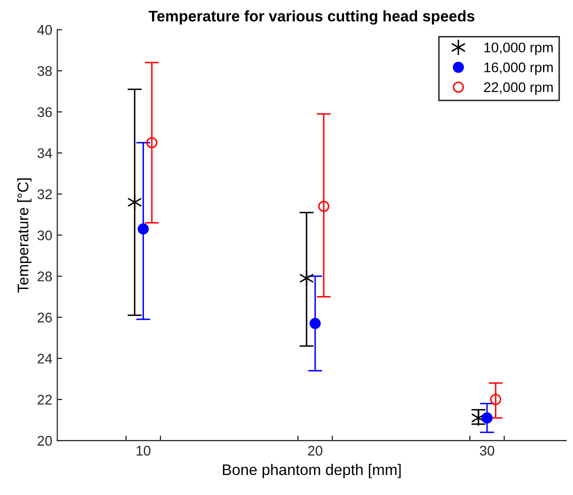  What do you see at coordinates (45, 399) in the screenshot?
I see `y-tick-label: 22` at bounding box center [45, 399].